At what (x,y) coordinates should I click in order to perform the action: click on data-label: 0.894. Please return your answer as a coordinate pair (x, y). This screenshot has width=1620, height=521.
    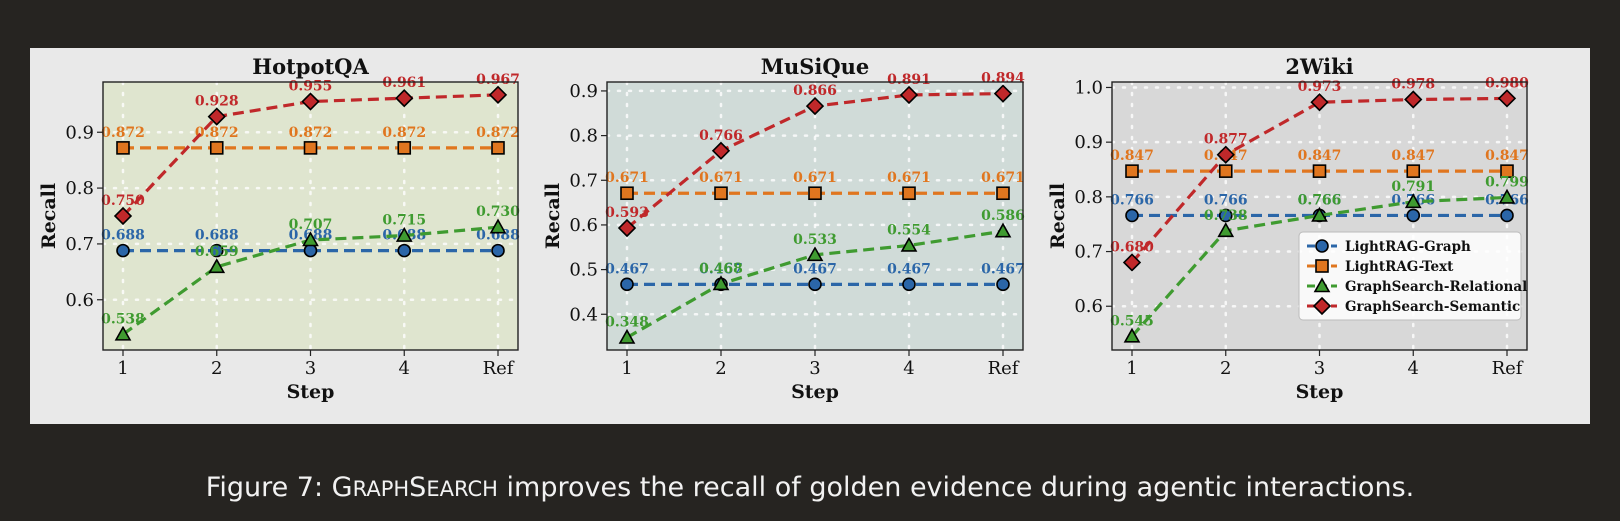
    Looking at the image, I should click on (1003, 79).